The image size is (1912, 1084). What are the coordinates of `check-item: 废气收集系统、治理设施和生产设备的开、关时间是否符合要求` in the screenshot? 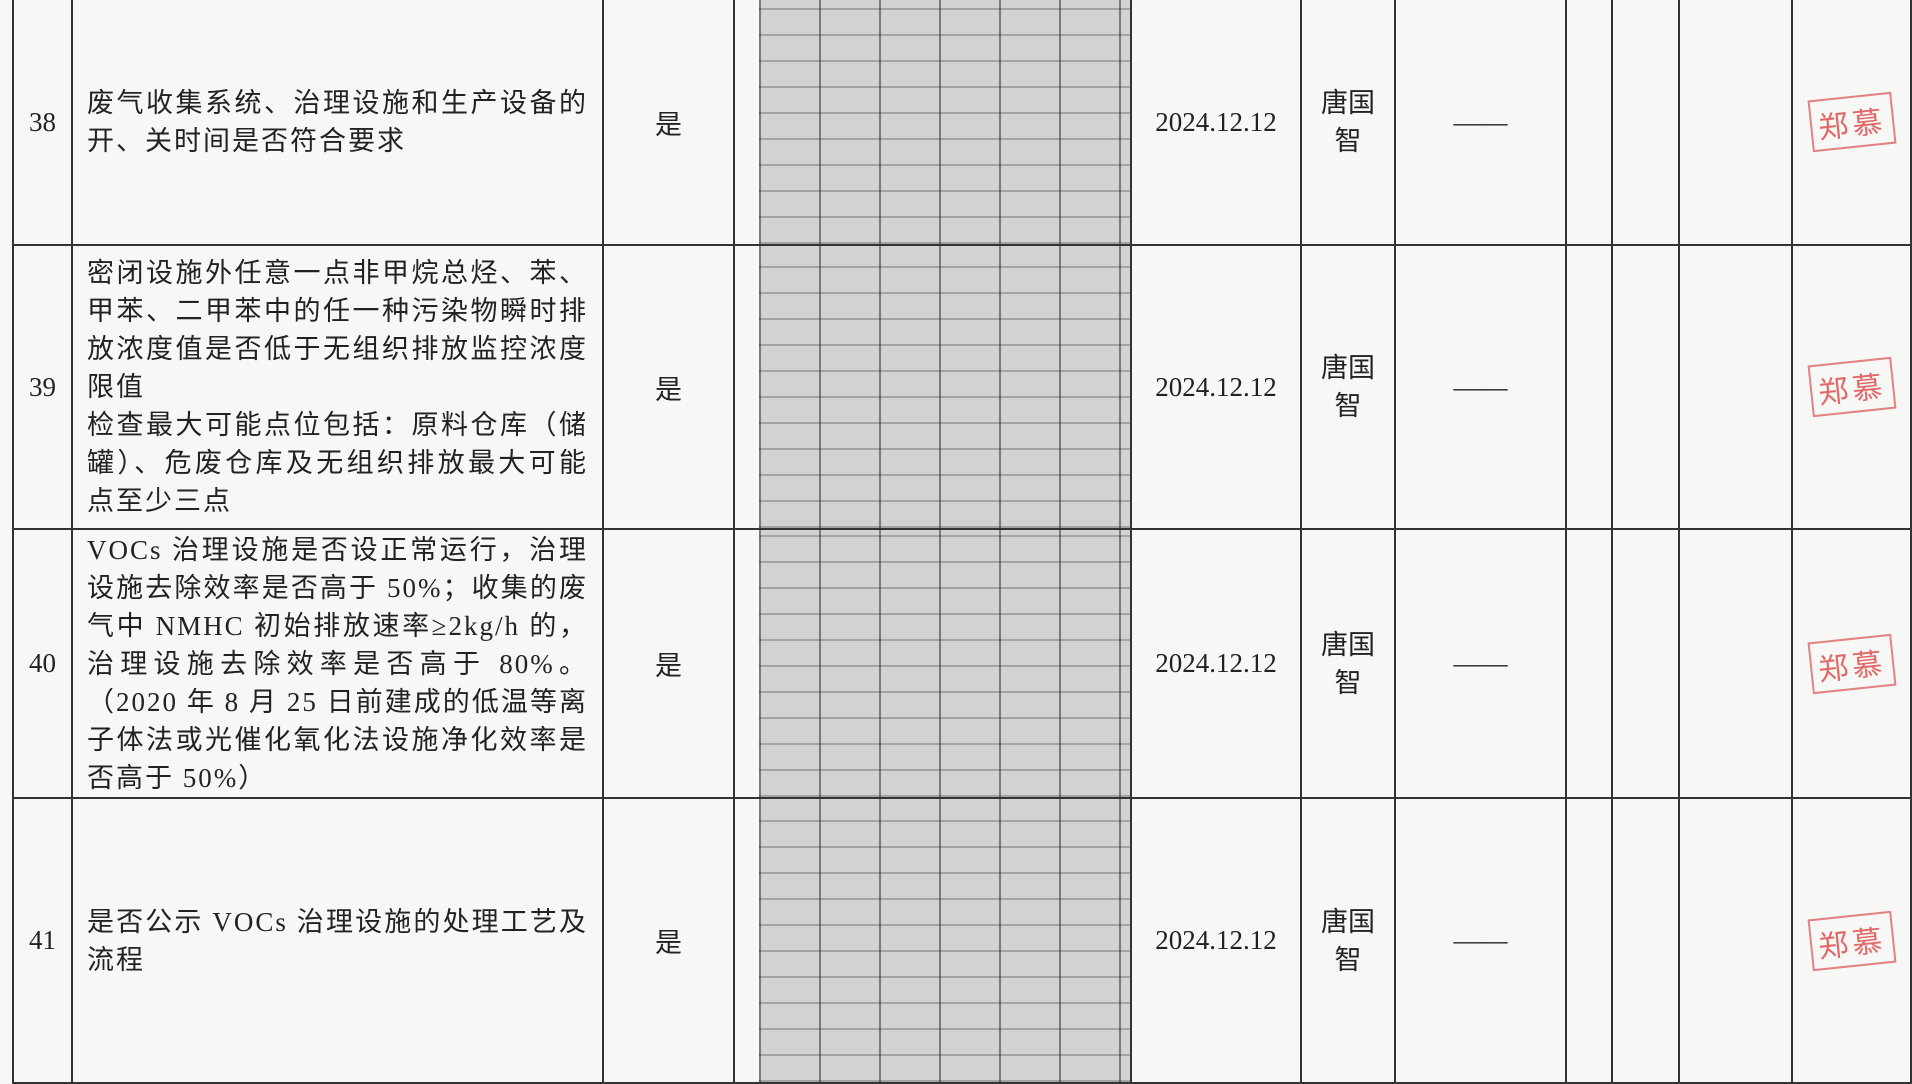 It's located at (338, 123).